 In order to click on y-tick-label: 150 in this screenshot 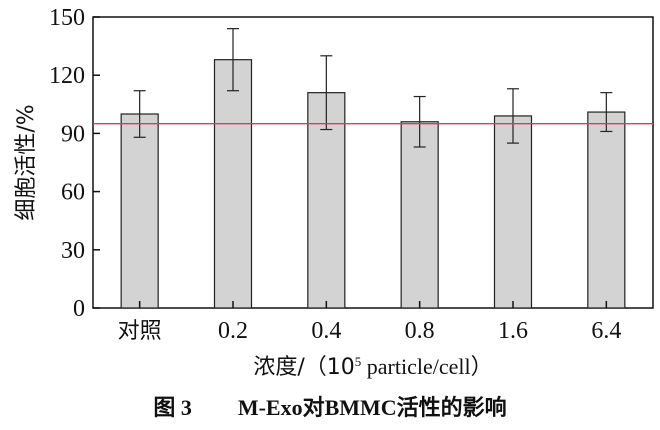, I will do `click(67, 18)`.